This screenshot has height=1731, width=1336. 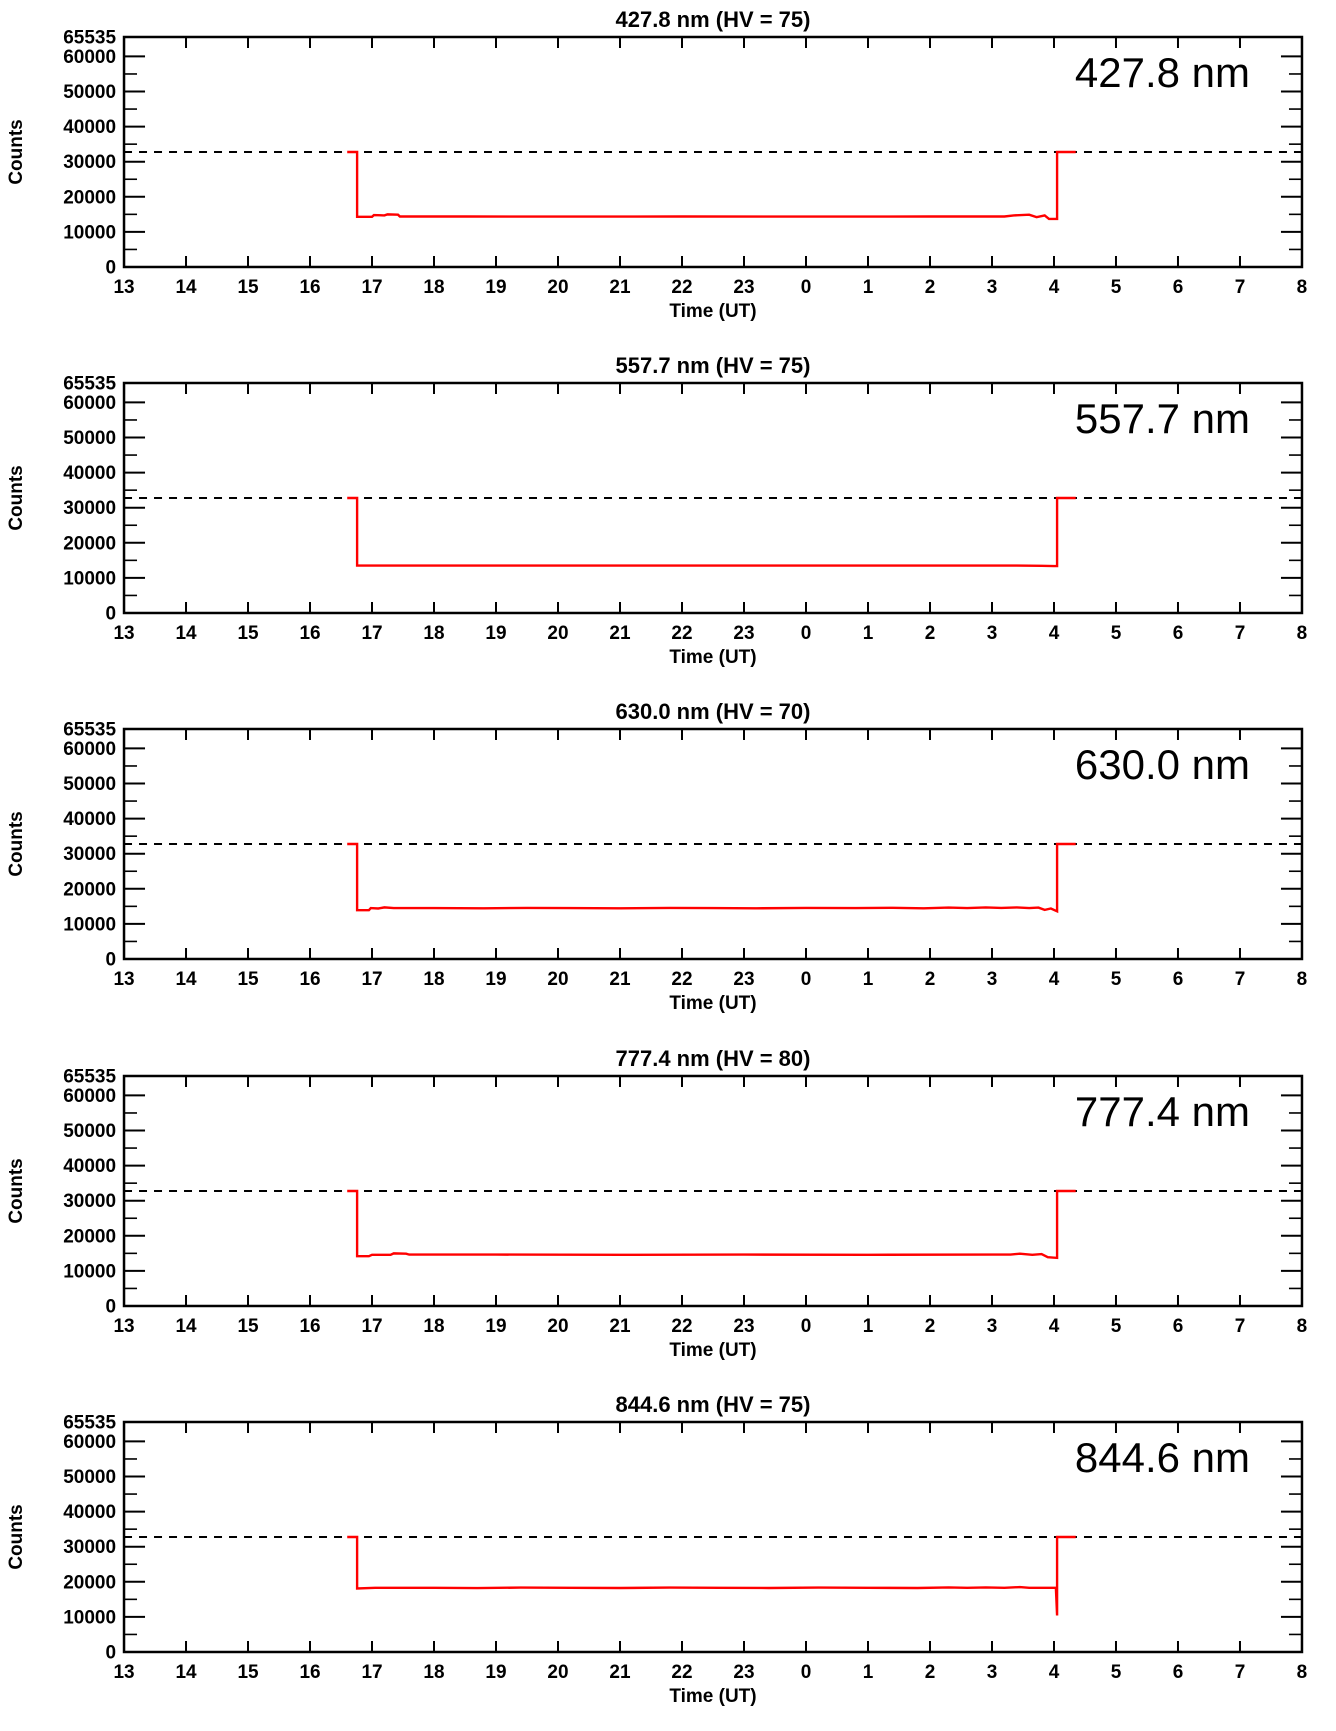 I want to click on x-axis-ticks, so click(x=713, y=151).